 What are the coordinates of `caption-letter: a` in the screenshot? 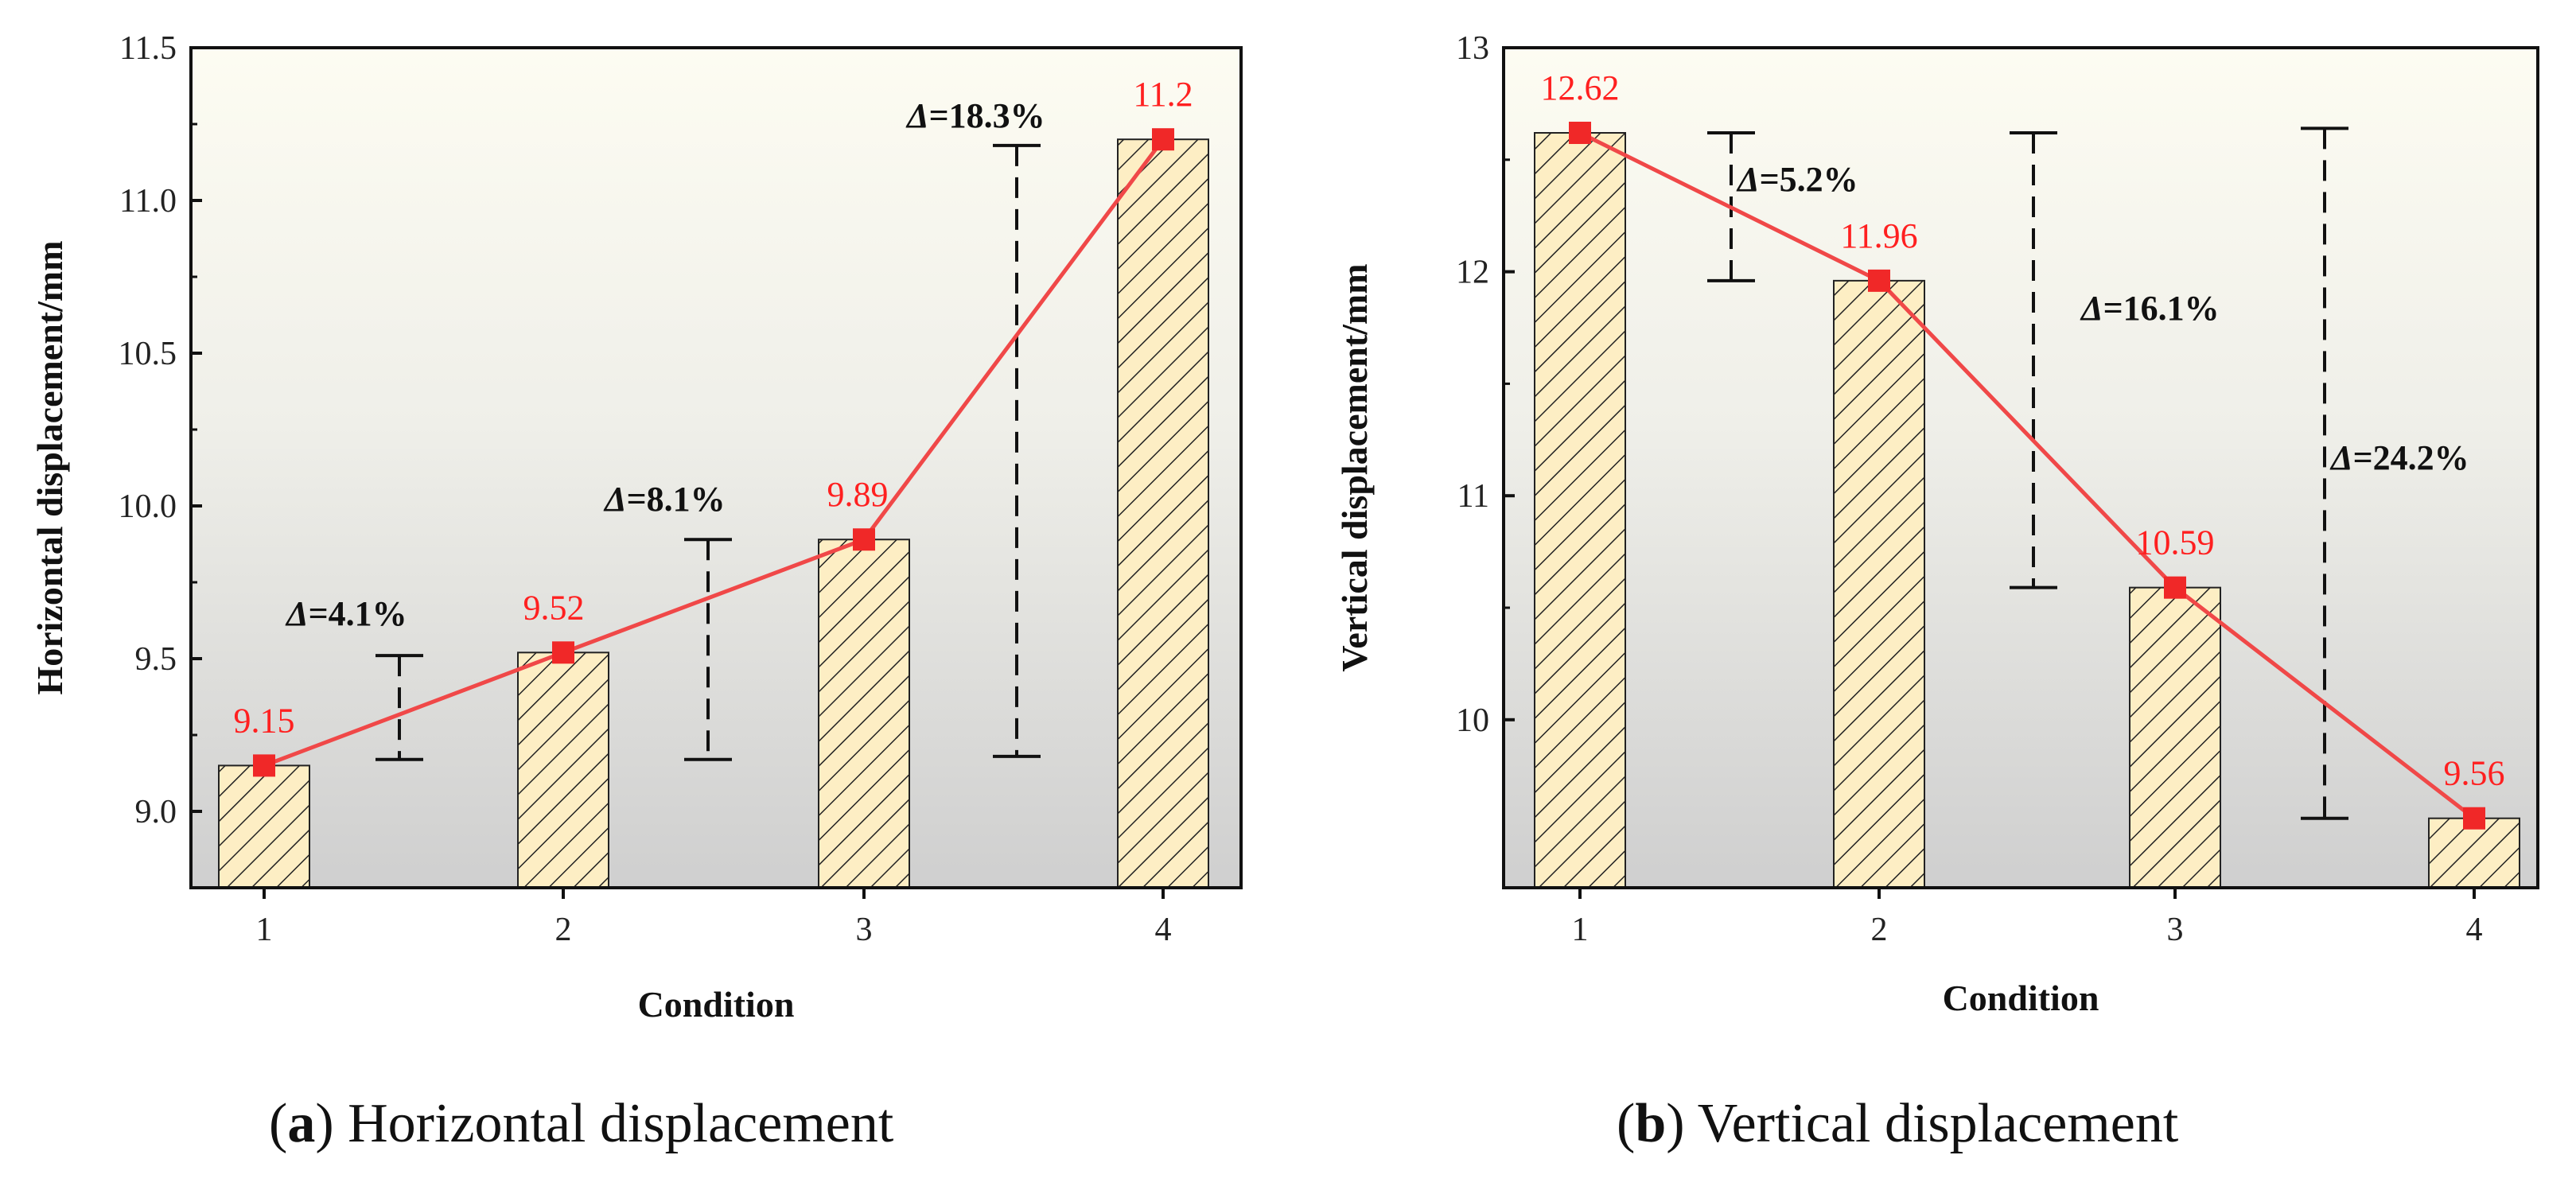 It's located at (301, 1123).